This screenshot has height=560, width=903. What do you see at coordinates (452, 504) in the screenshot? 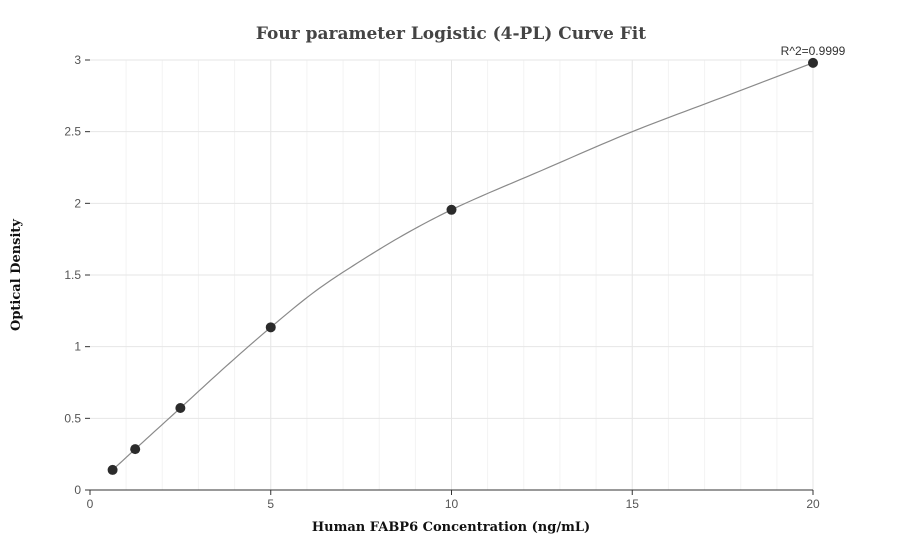
I see `x-tick-label: 10` at bounding box center [452, 504].